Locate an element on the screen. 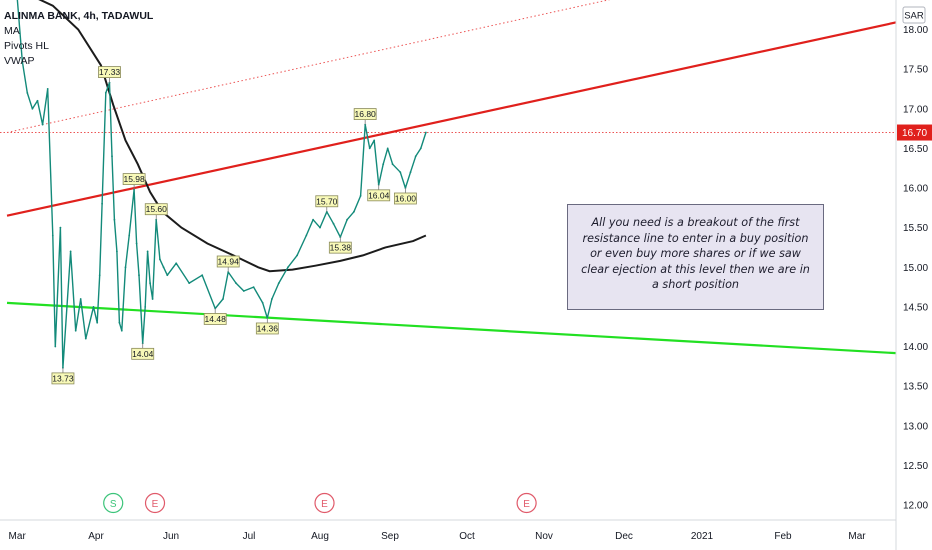 This screenshot has width=932, height=550. x-tick-label: 2021 is located at coordinates (702, 536).